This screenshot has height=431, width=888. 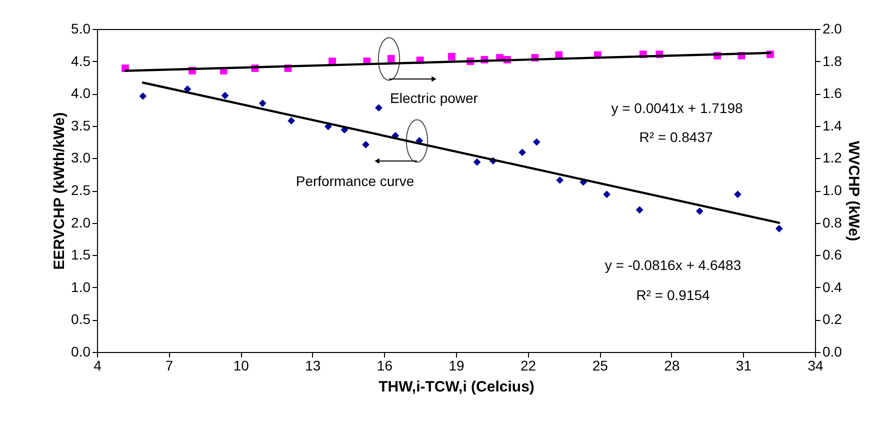 What do you see at coordinates (832, 93) in the screenshot?
I see `y2-tick-label: 1.6` at bounding box center [832, 93].